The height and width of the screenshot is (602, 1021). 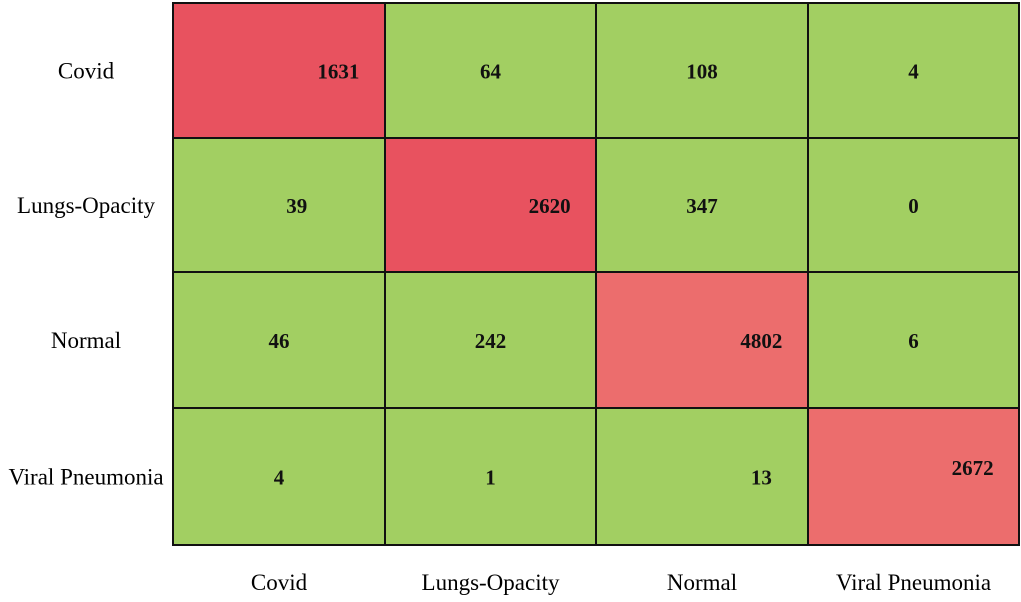 What do you see at coordinates (279, 582) in the screenshot?
I see `column-label-0: Covid` at bounding box center [279, 582].